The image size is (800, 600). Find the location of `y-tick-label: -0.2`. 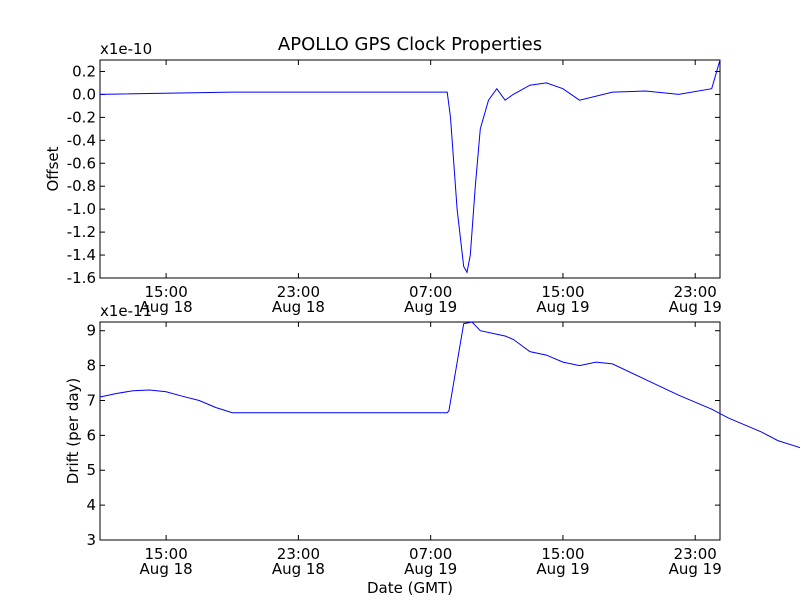

y-tick-label: -0.2 is located at coordinates (81, 117).